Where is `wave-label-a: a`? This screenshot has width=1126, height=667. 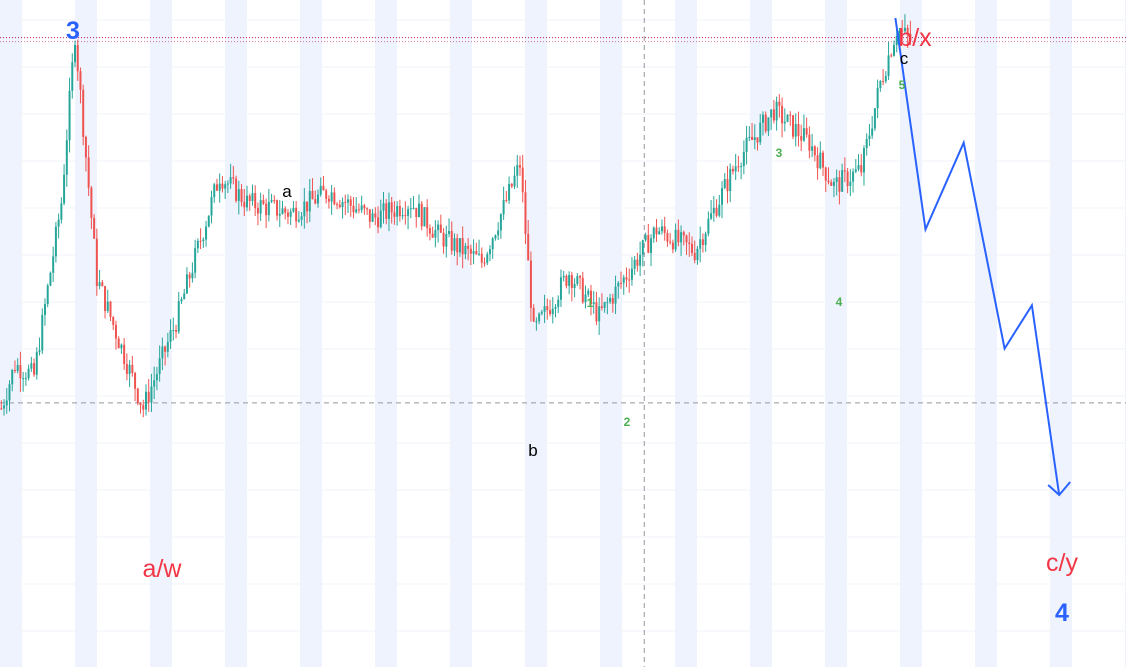
wave-label-a: a is located at coordinates (287, 191).